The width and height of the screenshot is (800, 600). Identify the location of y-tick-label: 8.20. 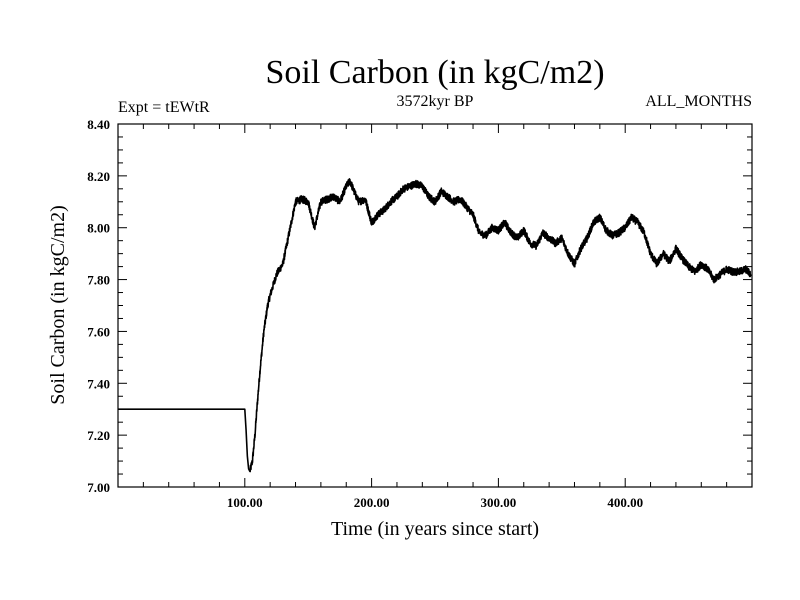
(98, 176).